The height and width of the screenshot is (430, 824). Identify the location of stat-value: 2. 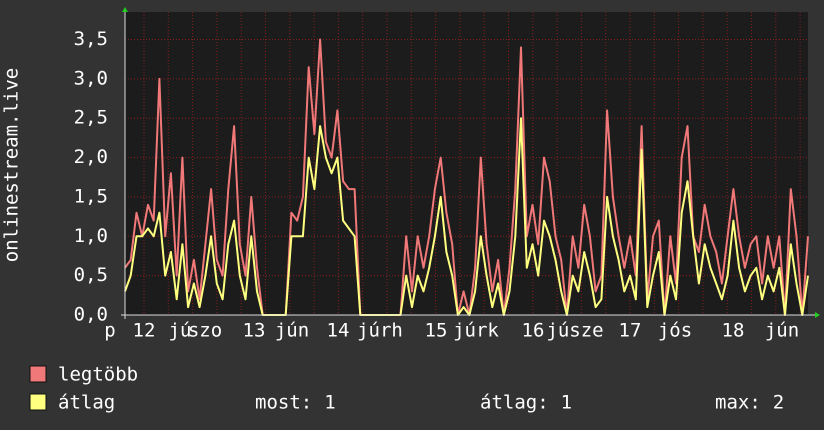
(778, 403).